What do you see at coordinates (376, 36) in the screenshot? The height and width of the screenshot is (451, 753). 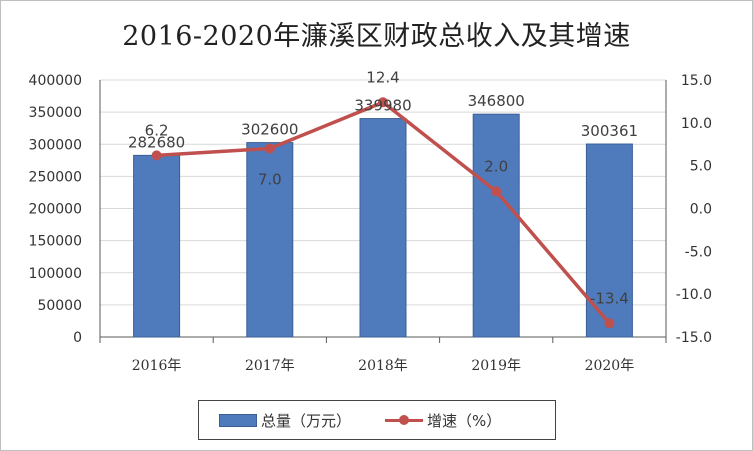 I see `chart-title: 2016-2020年濂溪区财政总收入及其增速` at bounding box center [376, 36].